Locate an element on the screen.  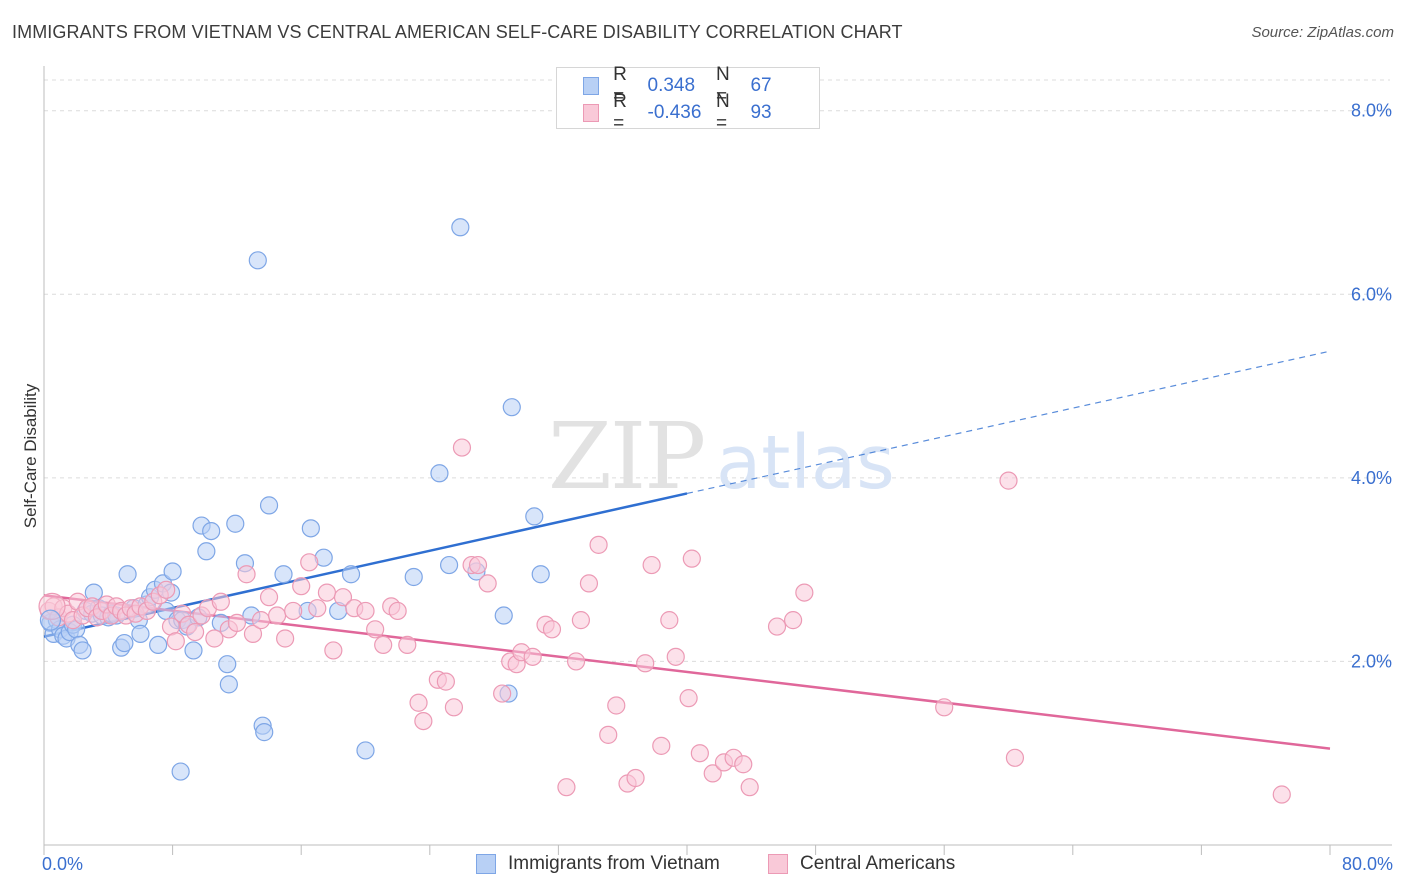
y-tick-label: 8.0% is located at coordinates (1371, 111).